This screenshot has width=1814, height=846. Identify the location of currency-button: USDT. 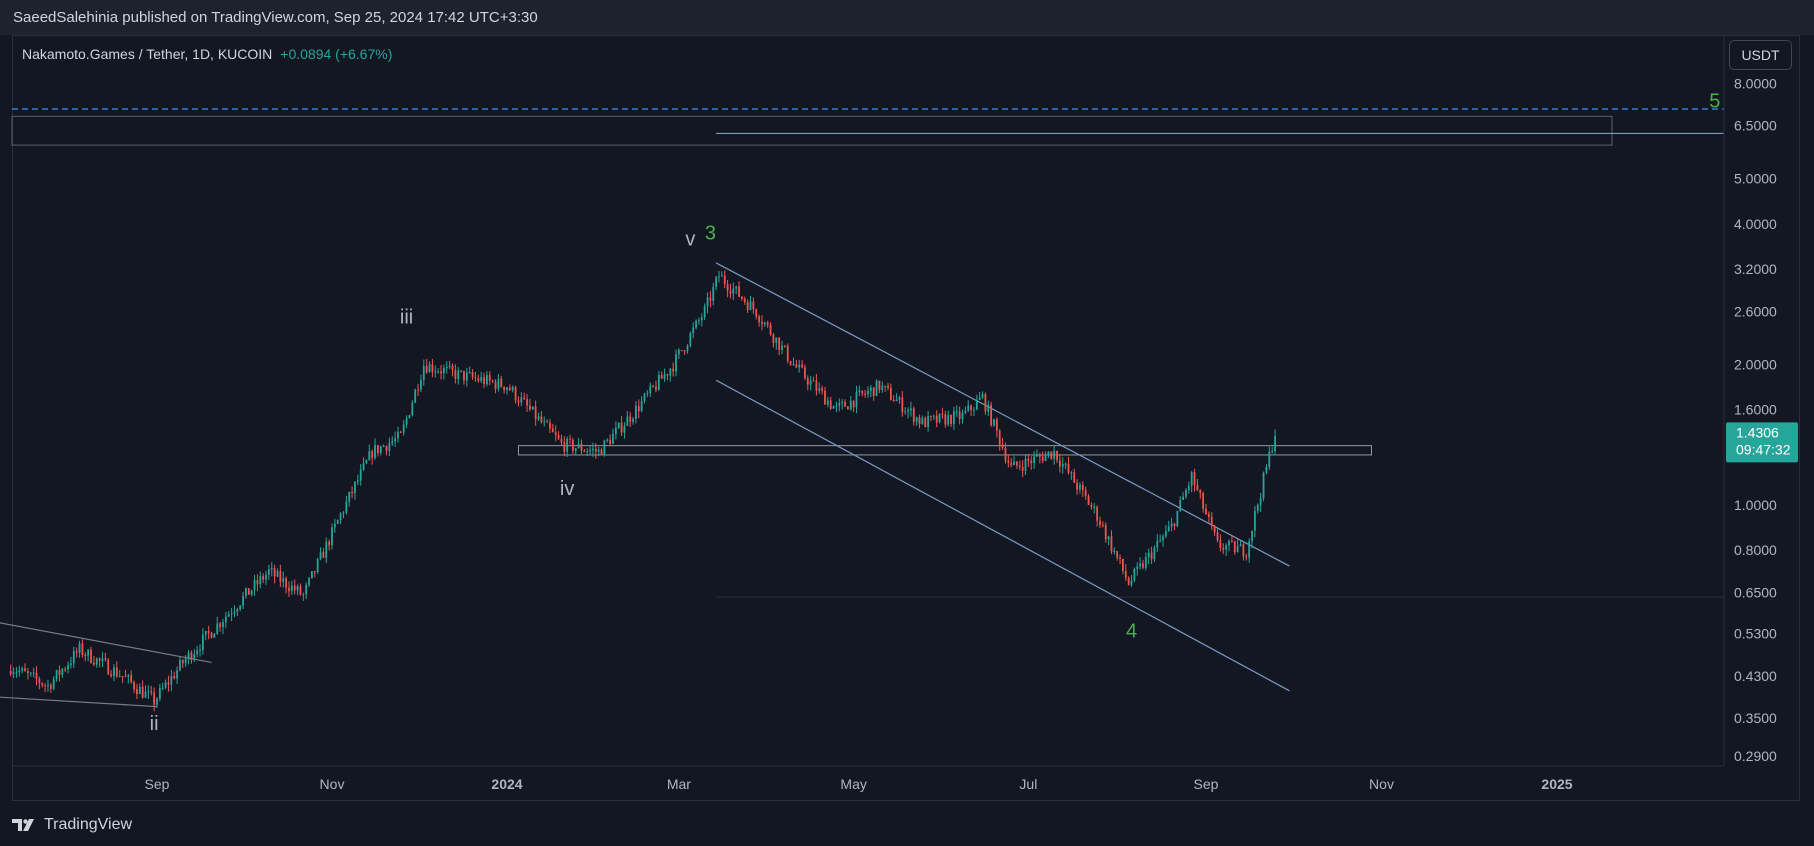
(1760, 55).